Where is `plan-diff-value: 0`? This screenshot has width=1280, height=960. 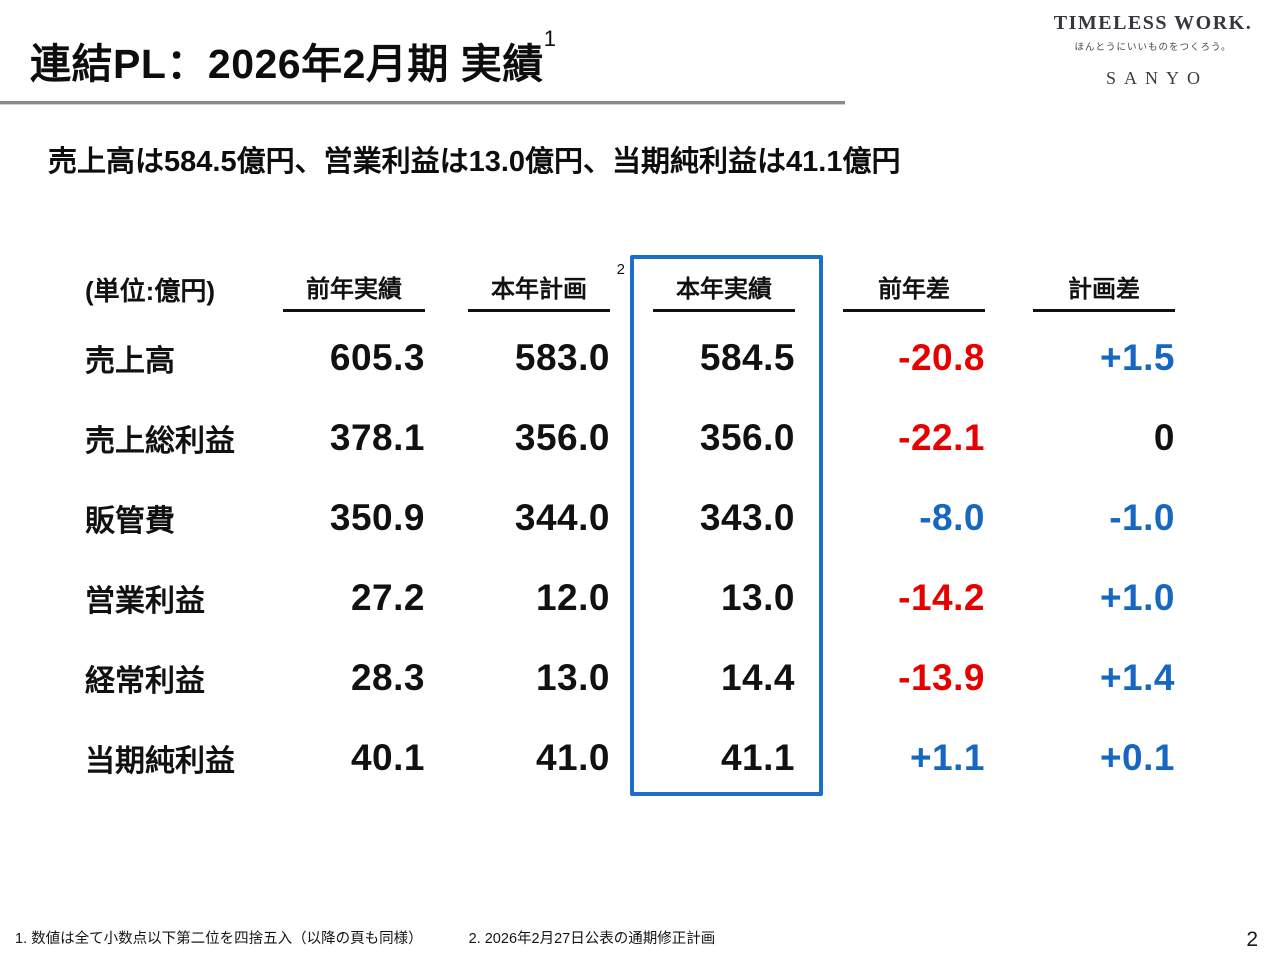
plan-diff-value: 0 is located at coordinates (1164, 437).